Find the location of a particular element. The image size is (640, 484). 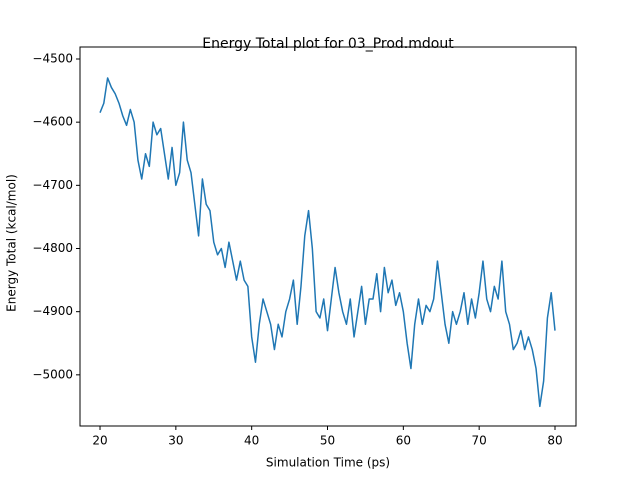

y-tick-label: −4500 is located at coordinates (52, 59).